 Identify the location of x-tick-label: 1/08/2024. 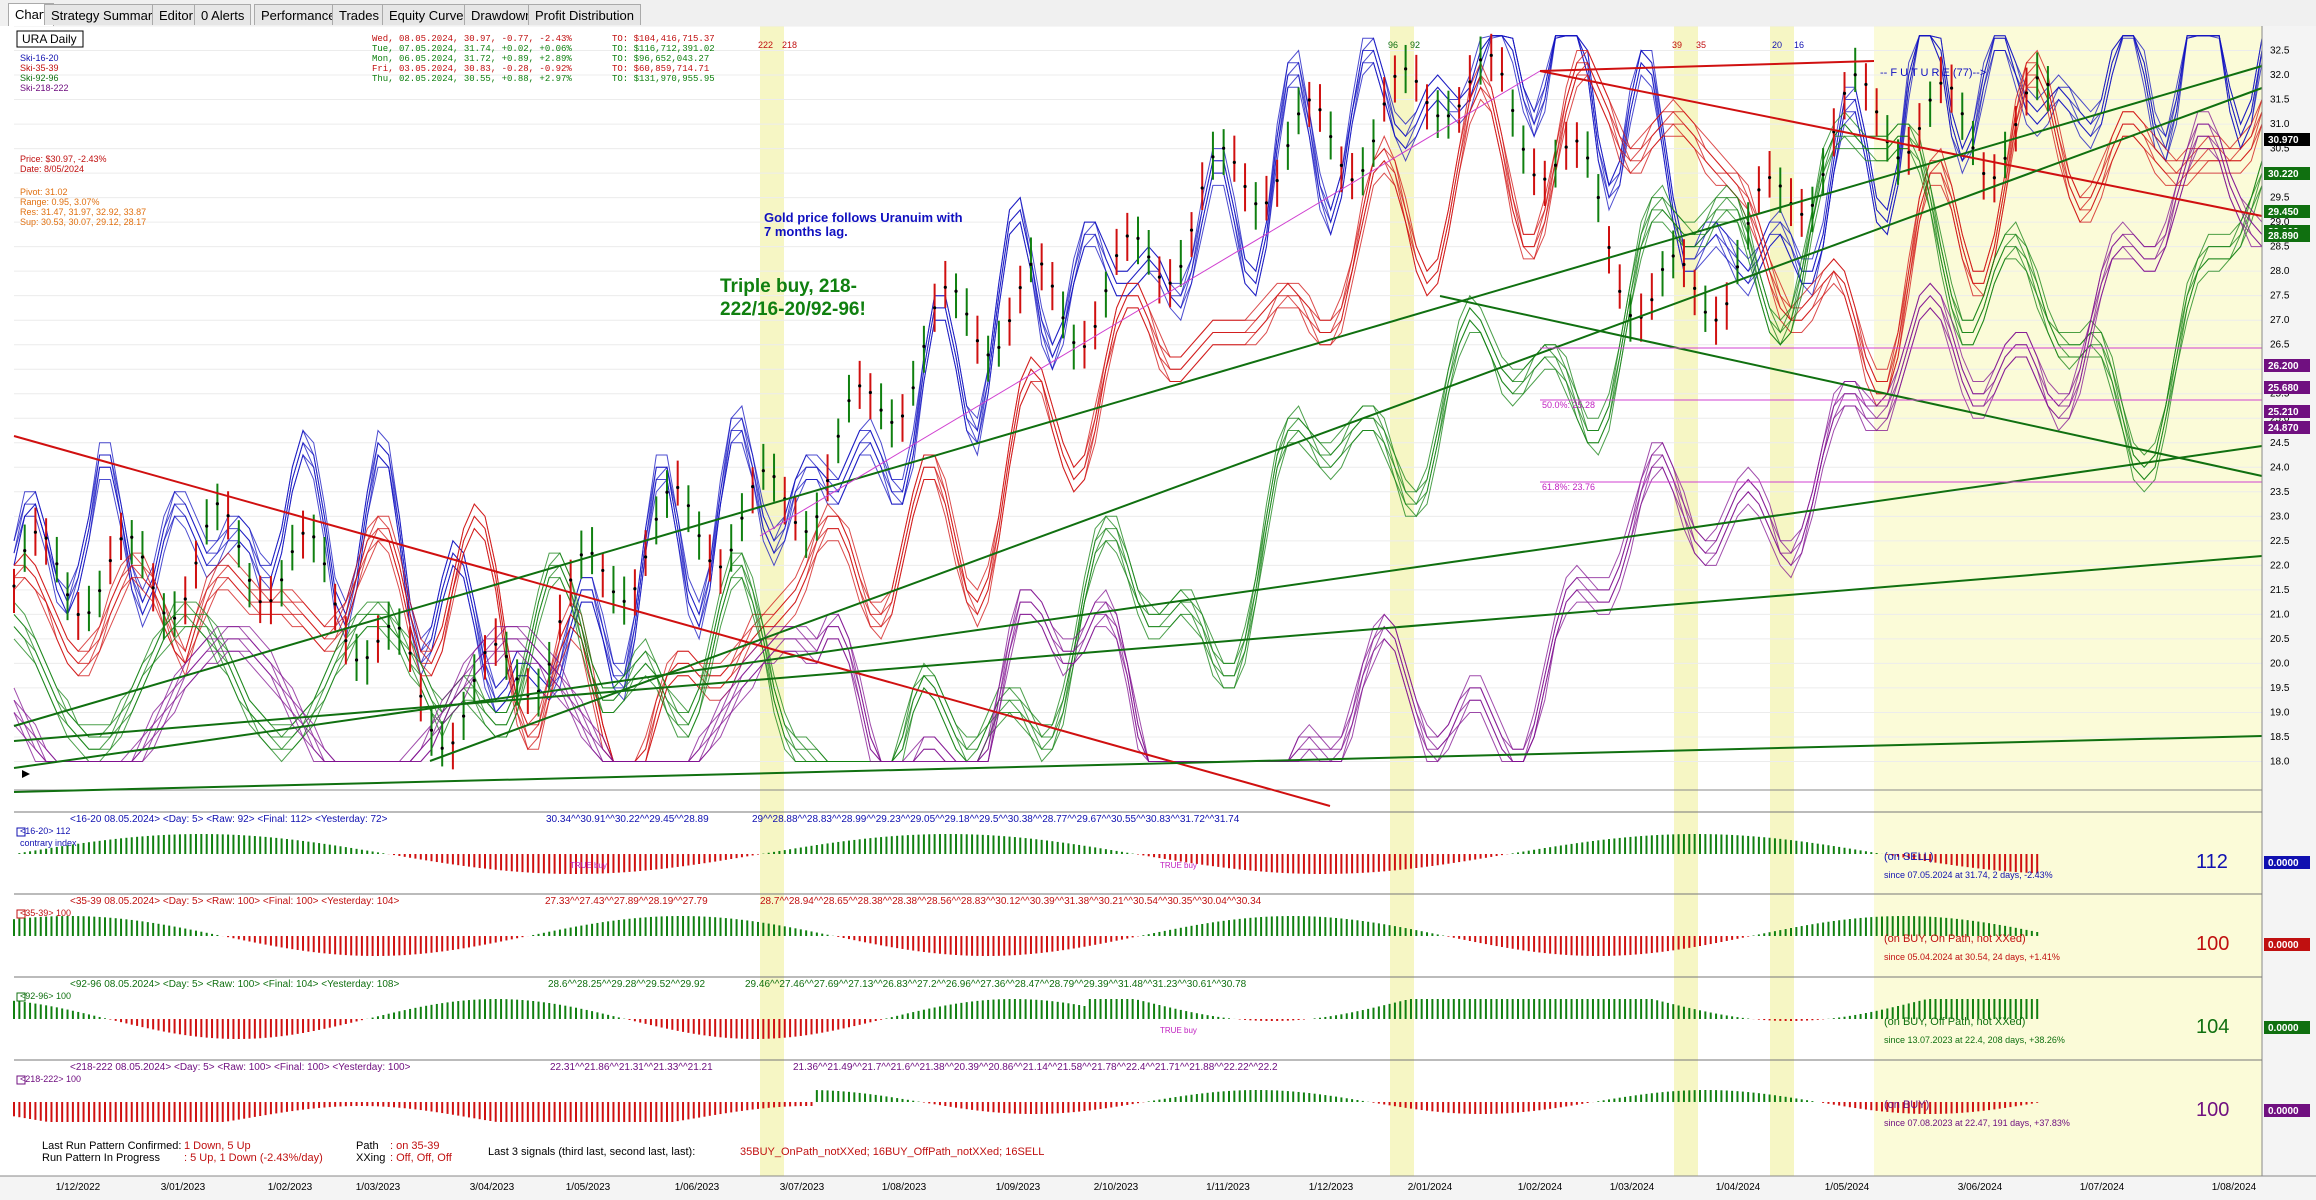
(2234, 1187).